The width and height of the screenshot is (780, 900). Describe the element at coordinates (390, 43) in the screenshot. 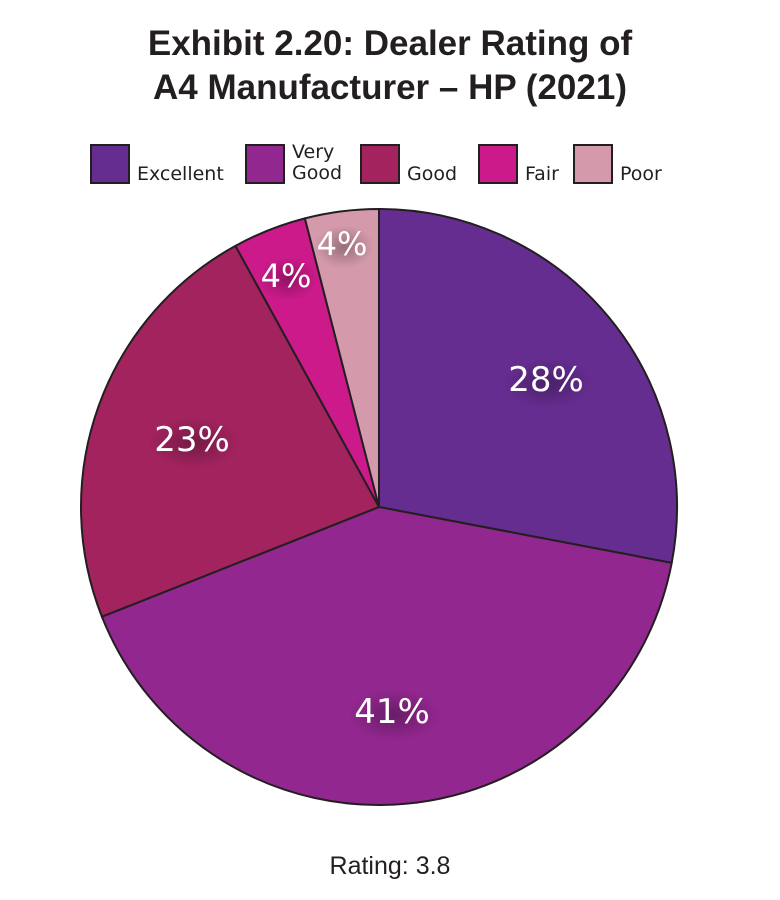

I see `chart-title-line-1: Exhibit 2.20: Dealer Rating of` at that location.